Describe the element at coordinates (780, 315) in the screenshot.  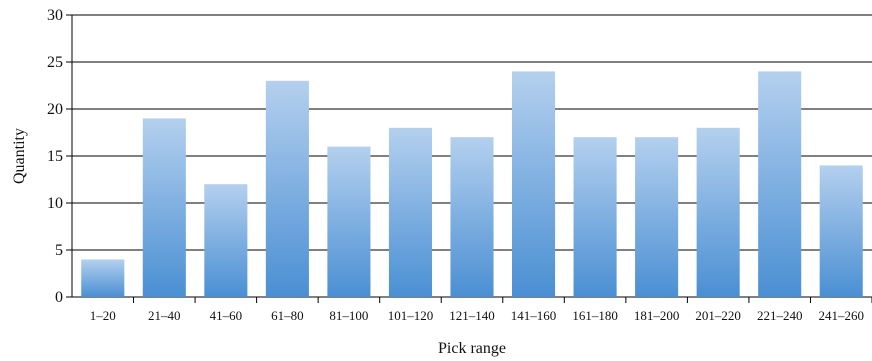
I see `x-tick-label: 221–240` at that location.